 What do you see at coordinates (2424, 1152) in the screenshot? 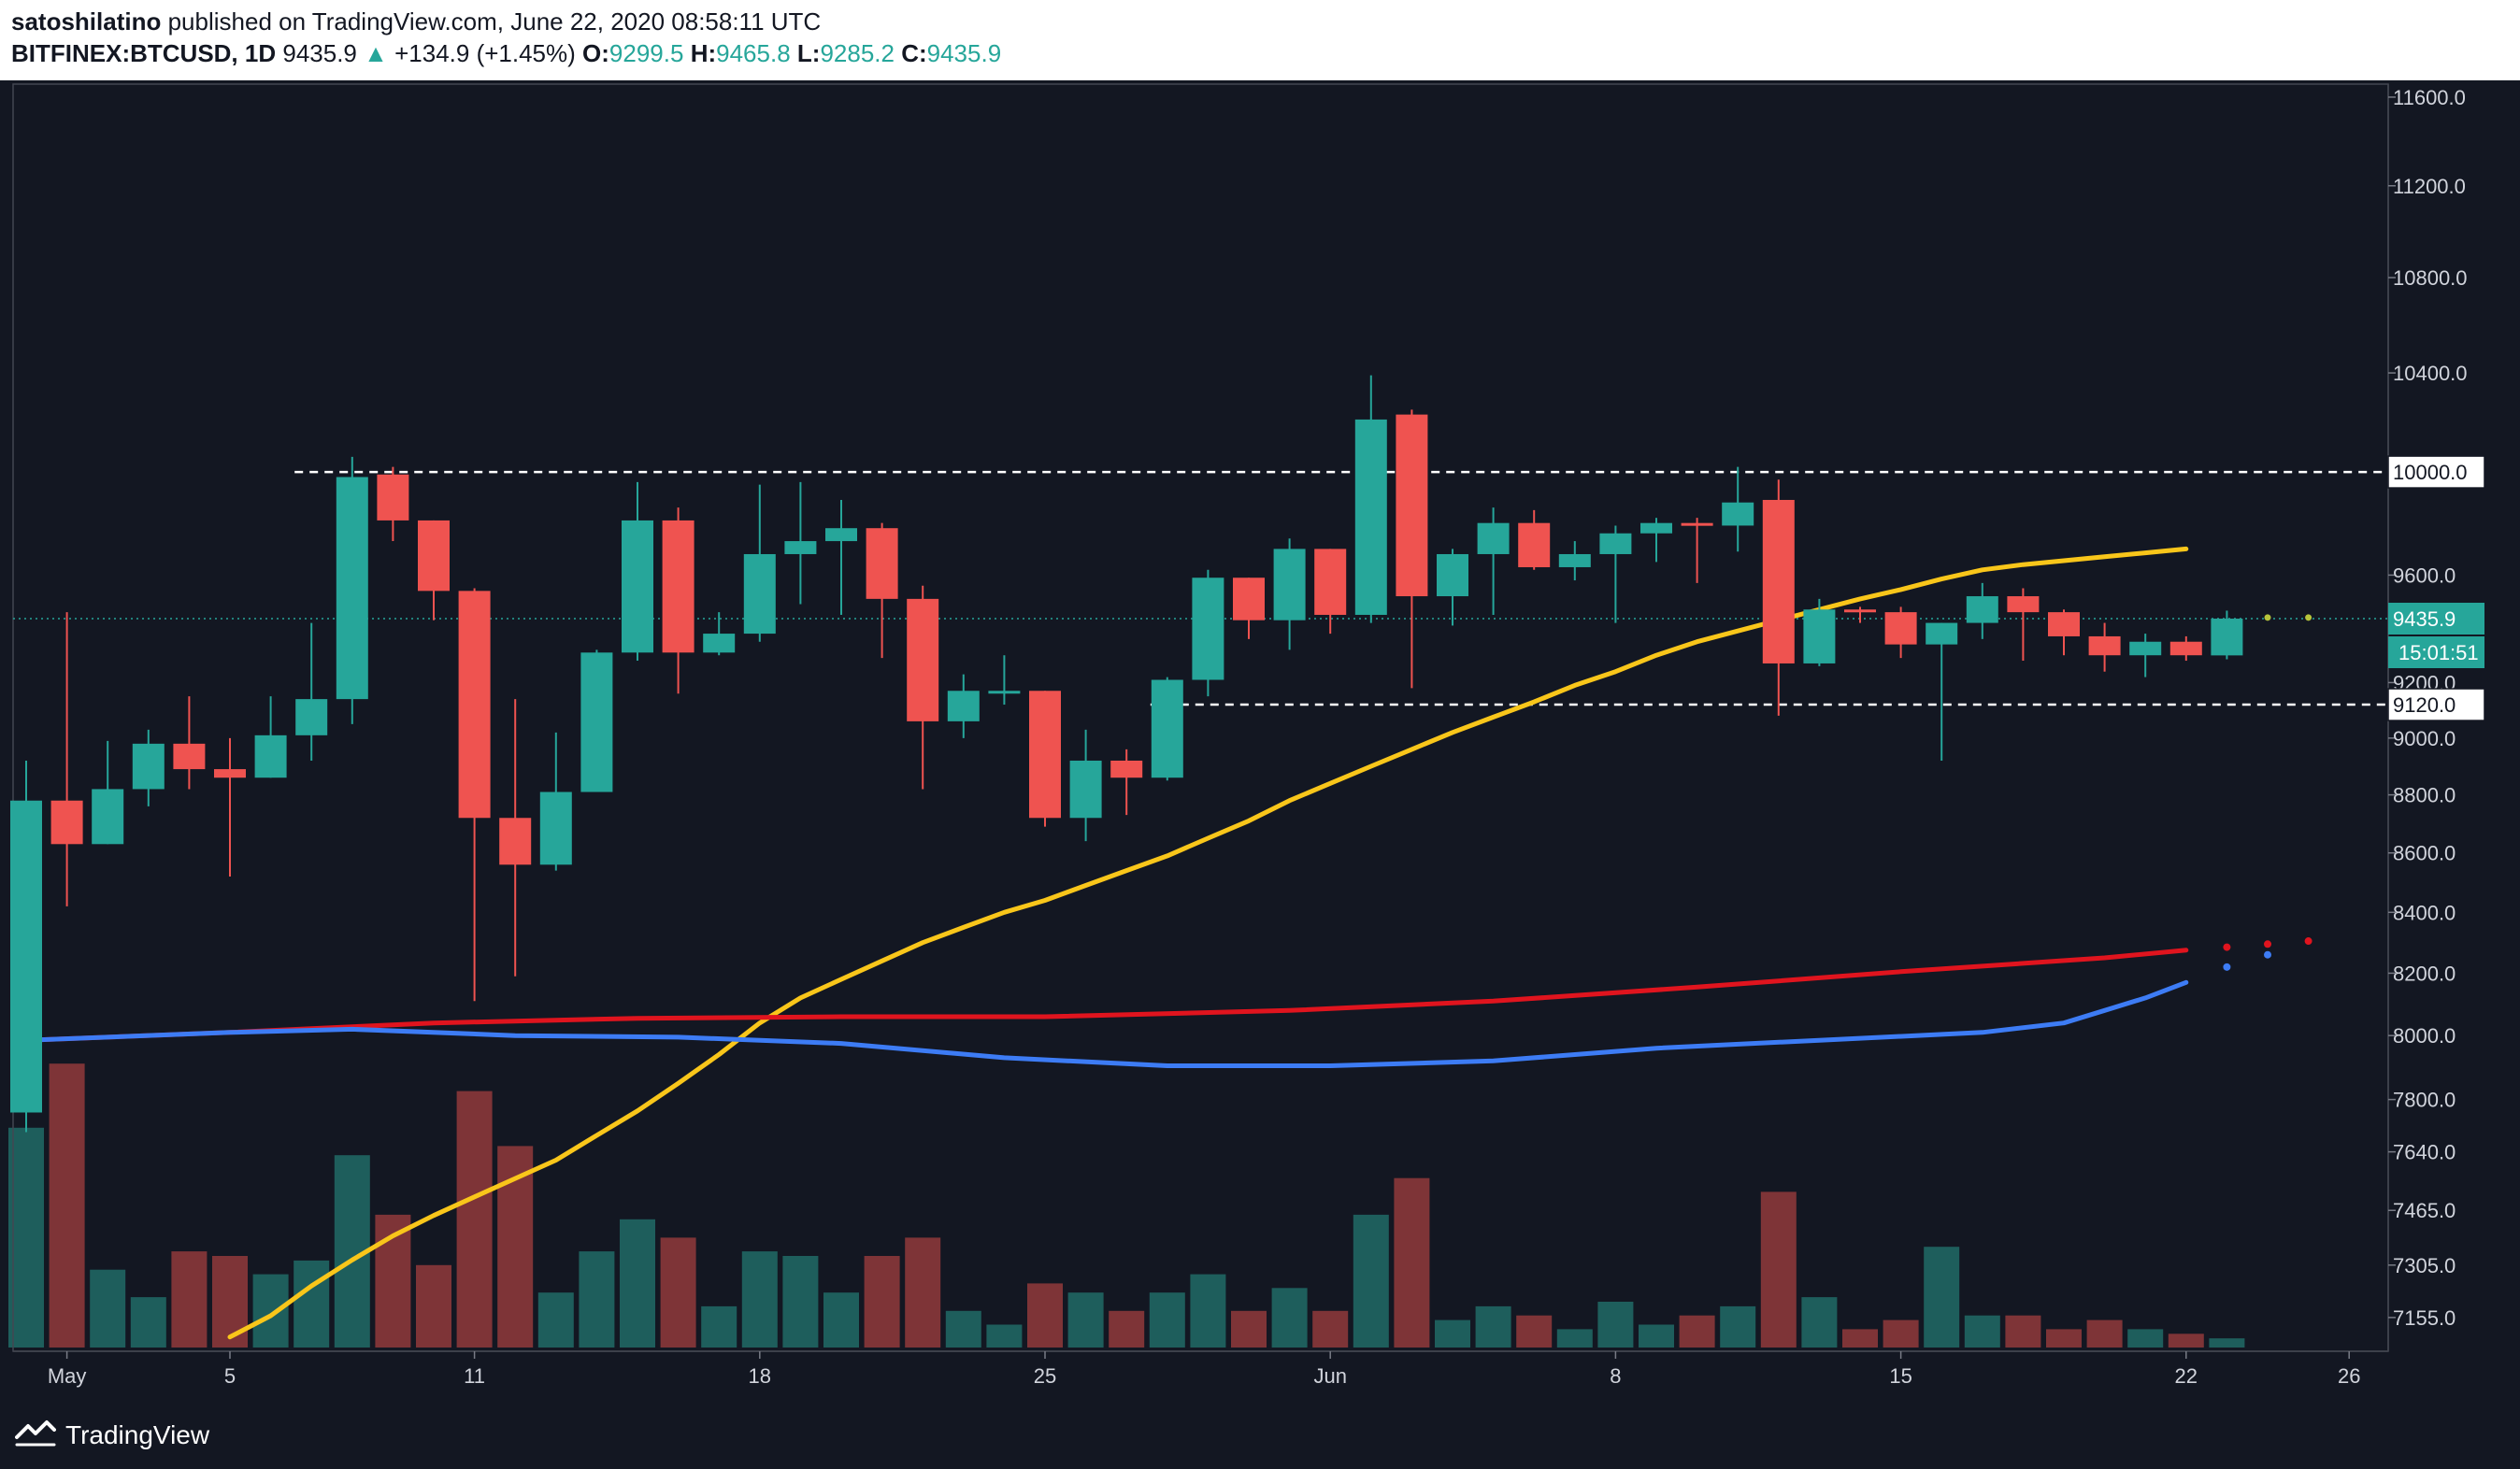
I see `price-tick-label: 7640.0` at bounding box center [2424, 1152].